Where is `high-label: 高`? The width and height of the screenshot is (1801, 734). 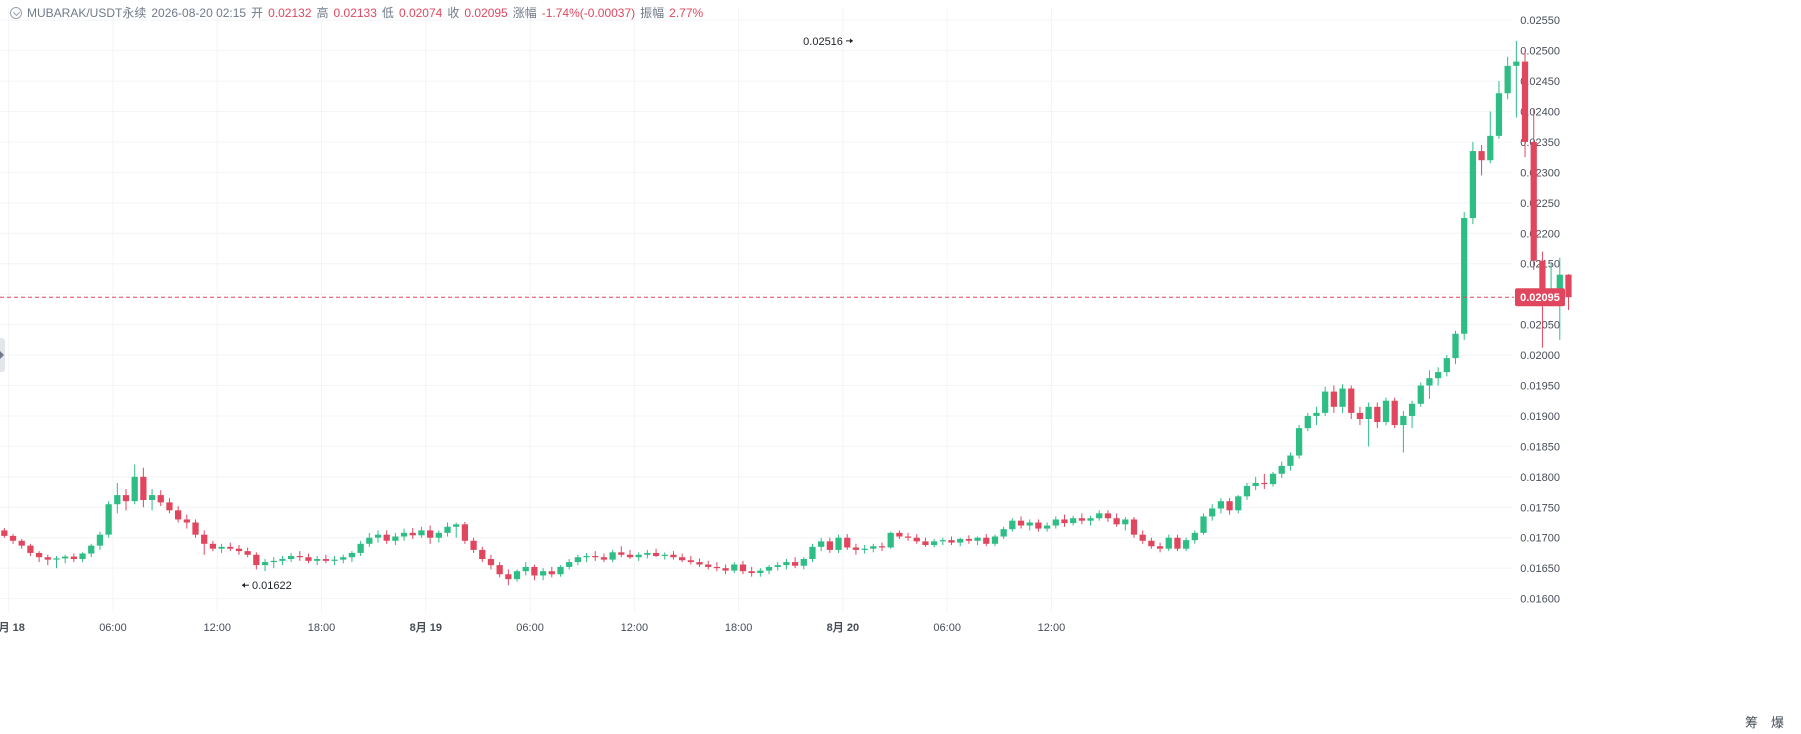
high-label: 高 is located at coordinates (322, 13).